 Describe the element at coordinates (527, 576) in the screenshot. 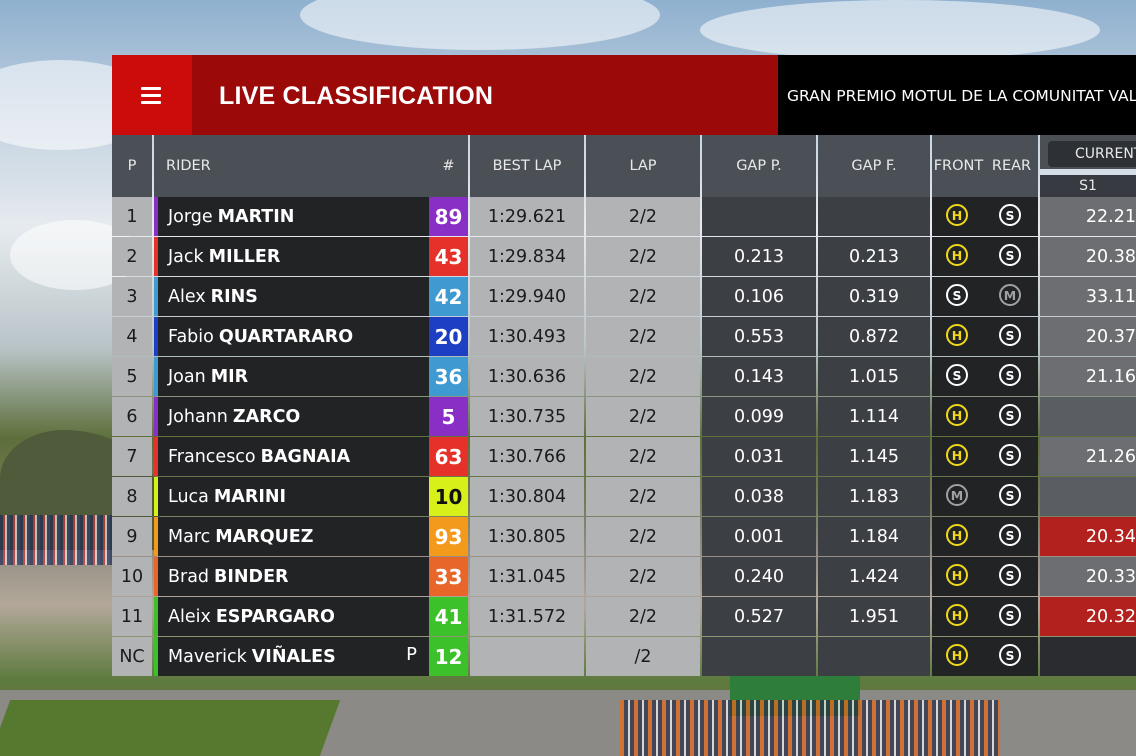

I see `best-lap: 1:31.045` at that location.